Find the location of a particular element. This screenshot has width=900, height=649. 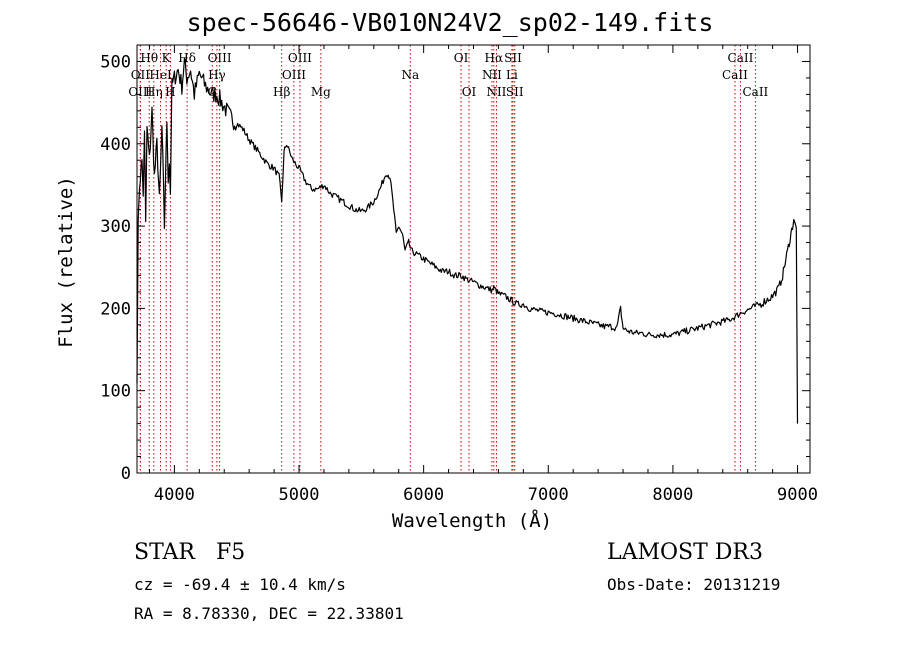

spectral-line-label: K is located at coordinates (167, 58).